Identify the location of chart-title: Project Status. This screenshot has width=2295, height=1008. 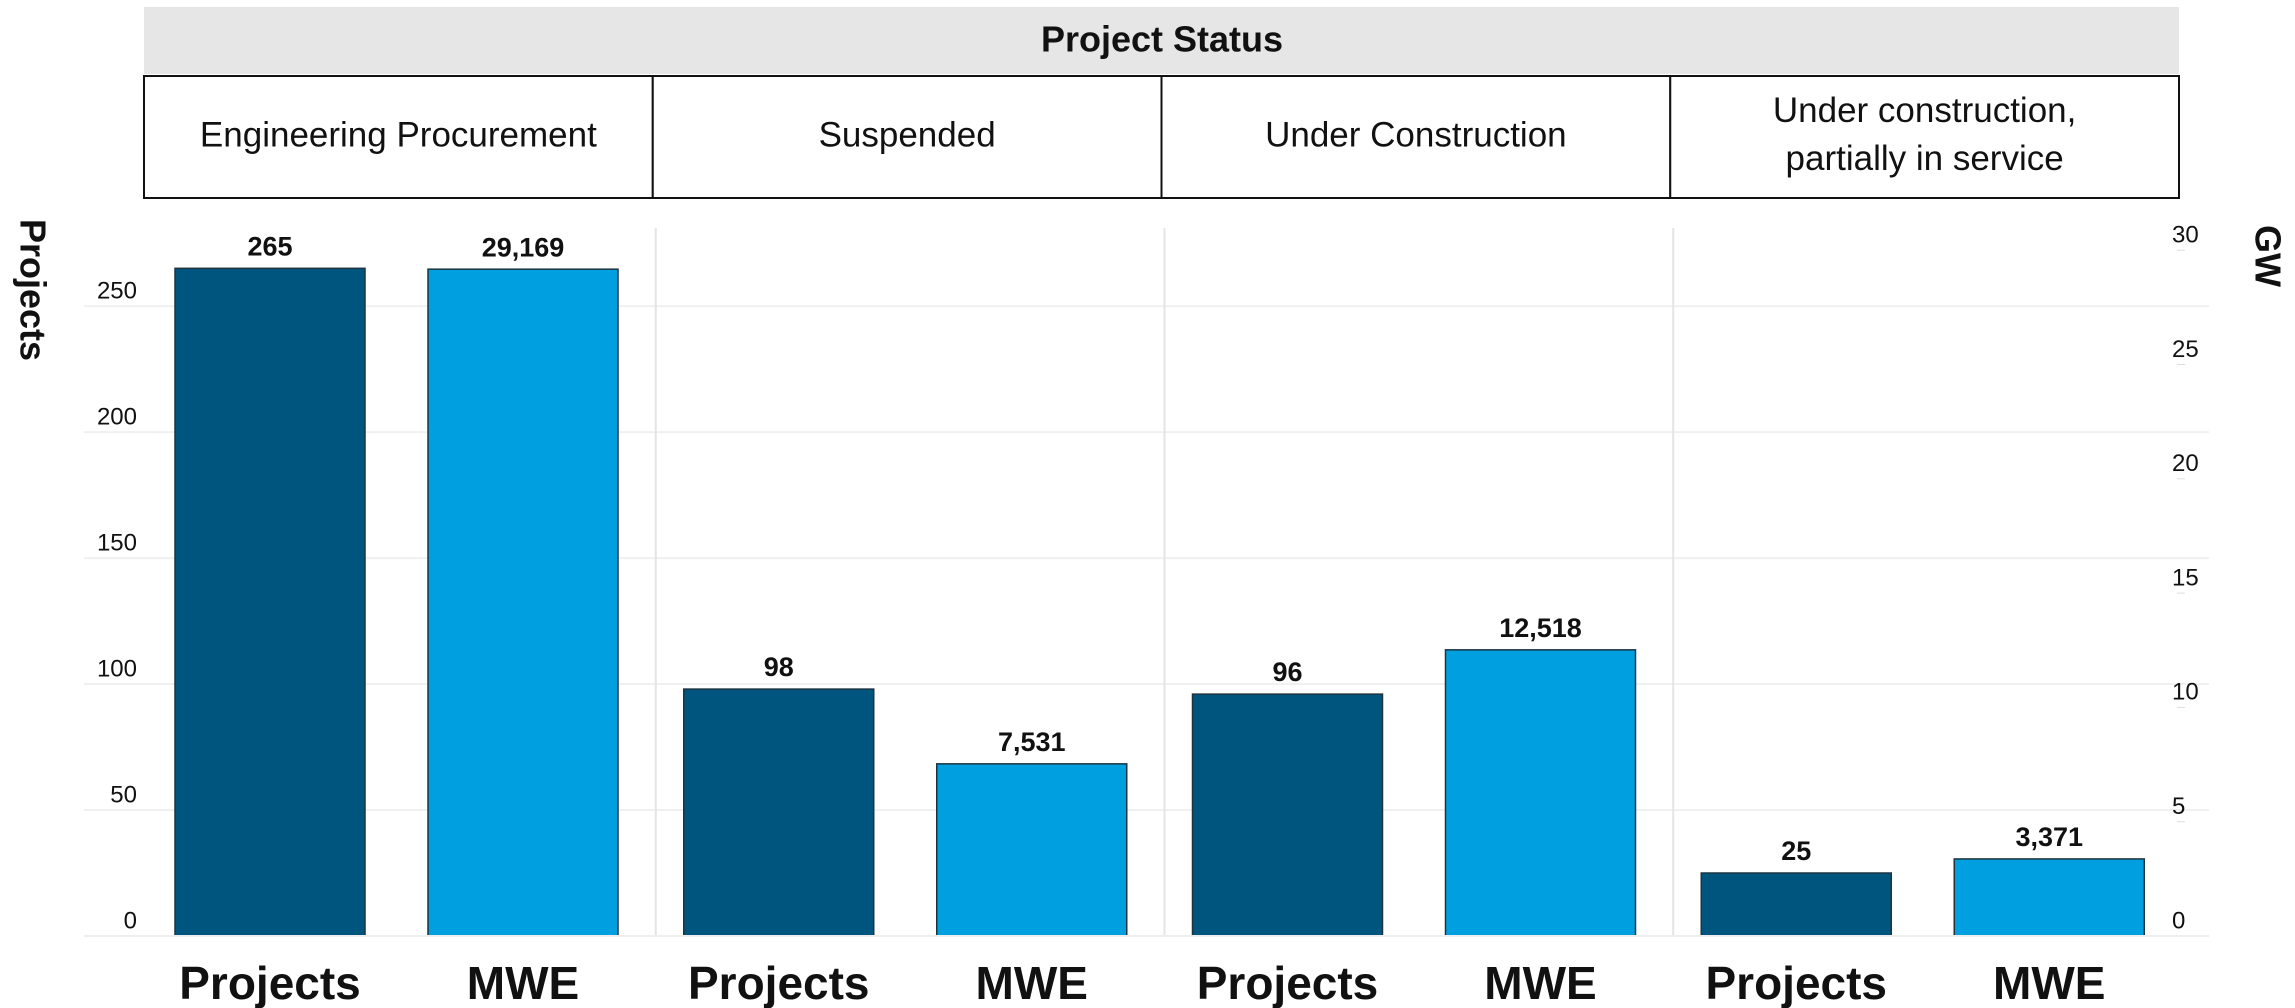
(1162, 39).